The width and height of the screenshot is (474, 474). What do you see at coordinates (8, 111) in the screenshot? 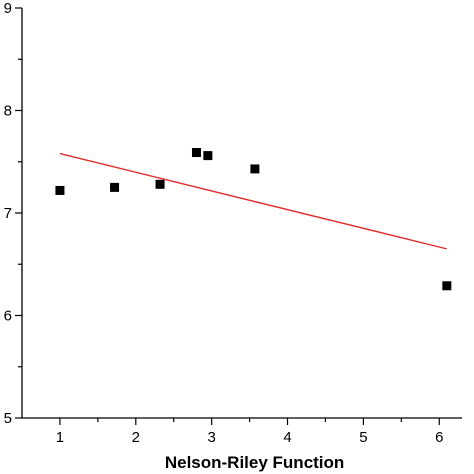
I see `y-tick-label: 8` at bounding box center [8, 111].